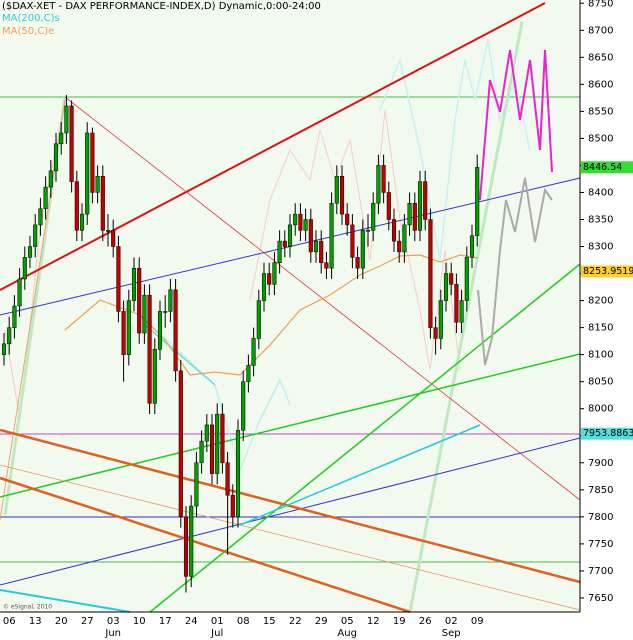 The height and width of the screenshot is (640, 633). What do you see at coordinates (9, 621) in the screenshot?
I see `x-tick-label: 06` at bounding box center [9, 621].